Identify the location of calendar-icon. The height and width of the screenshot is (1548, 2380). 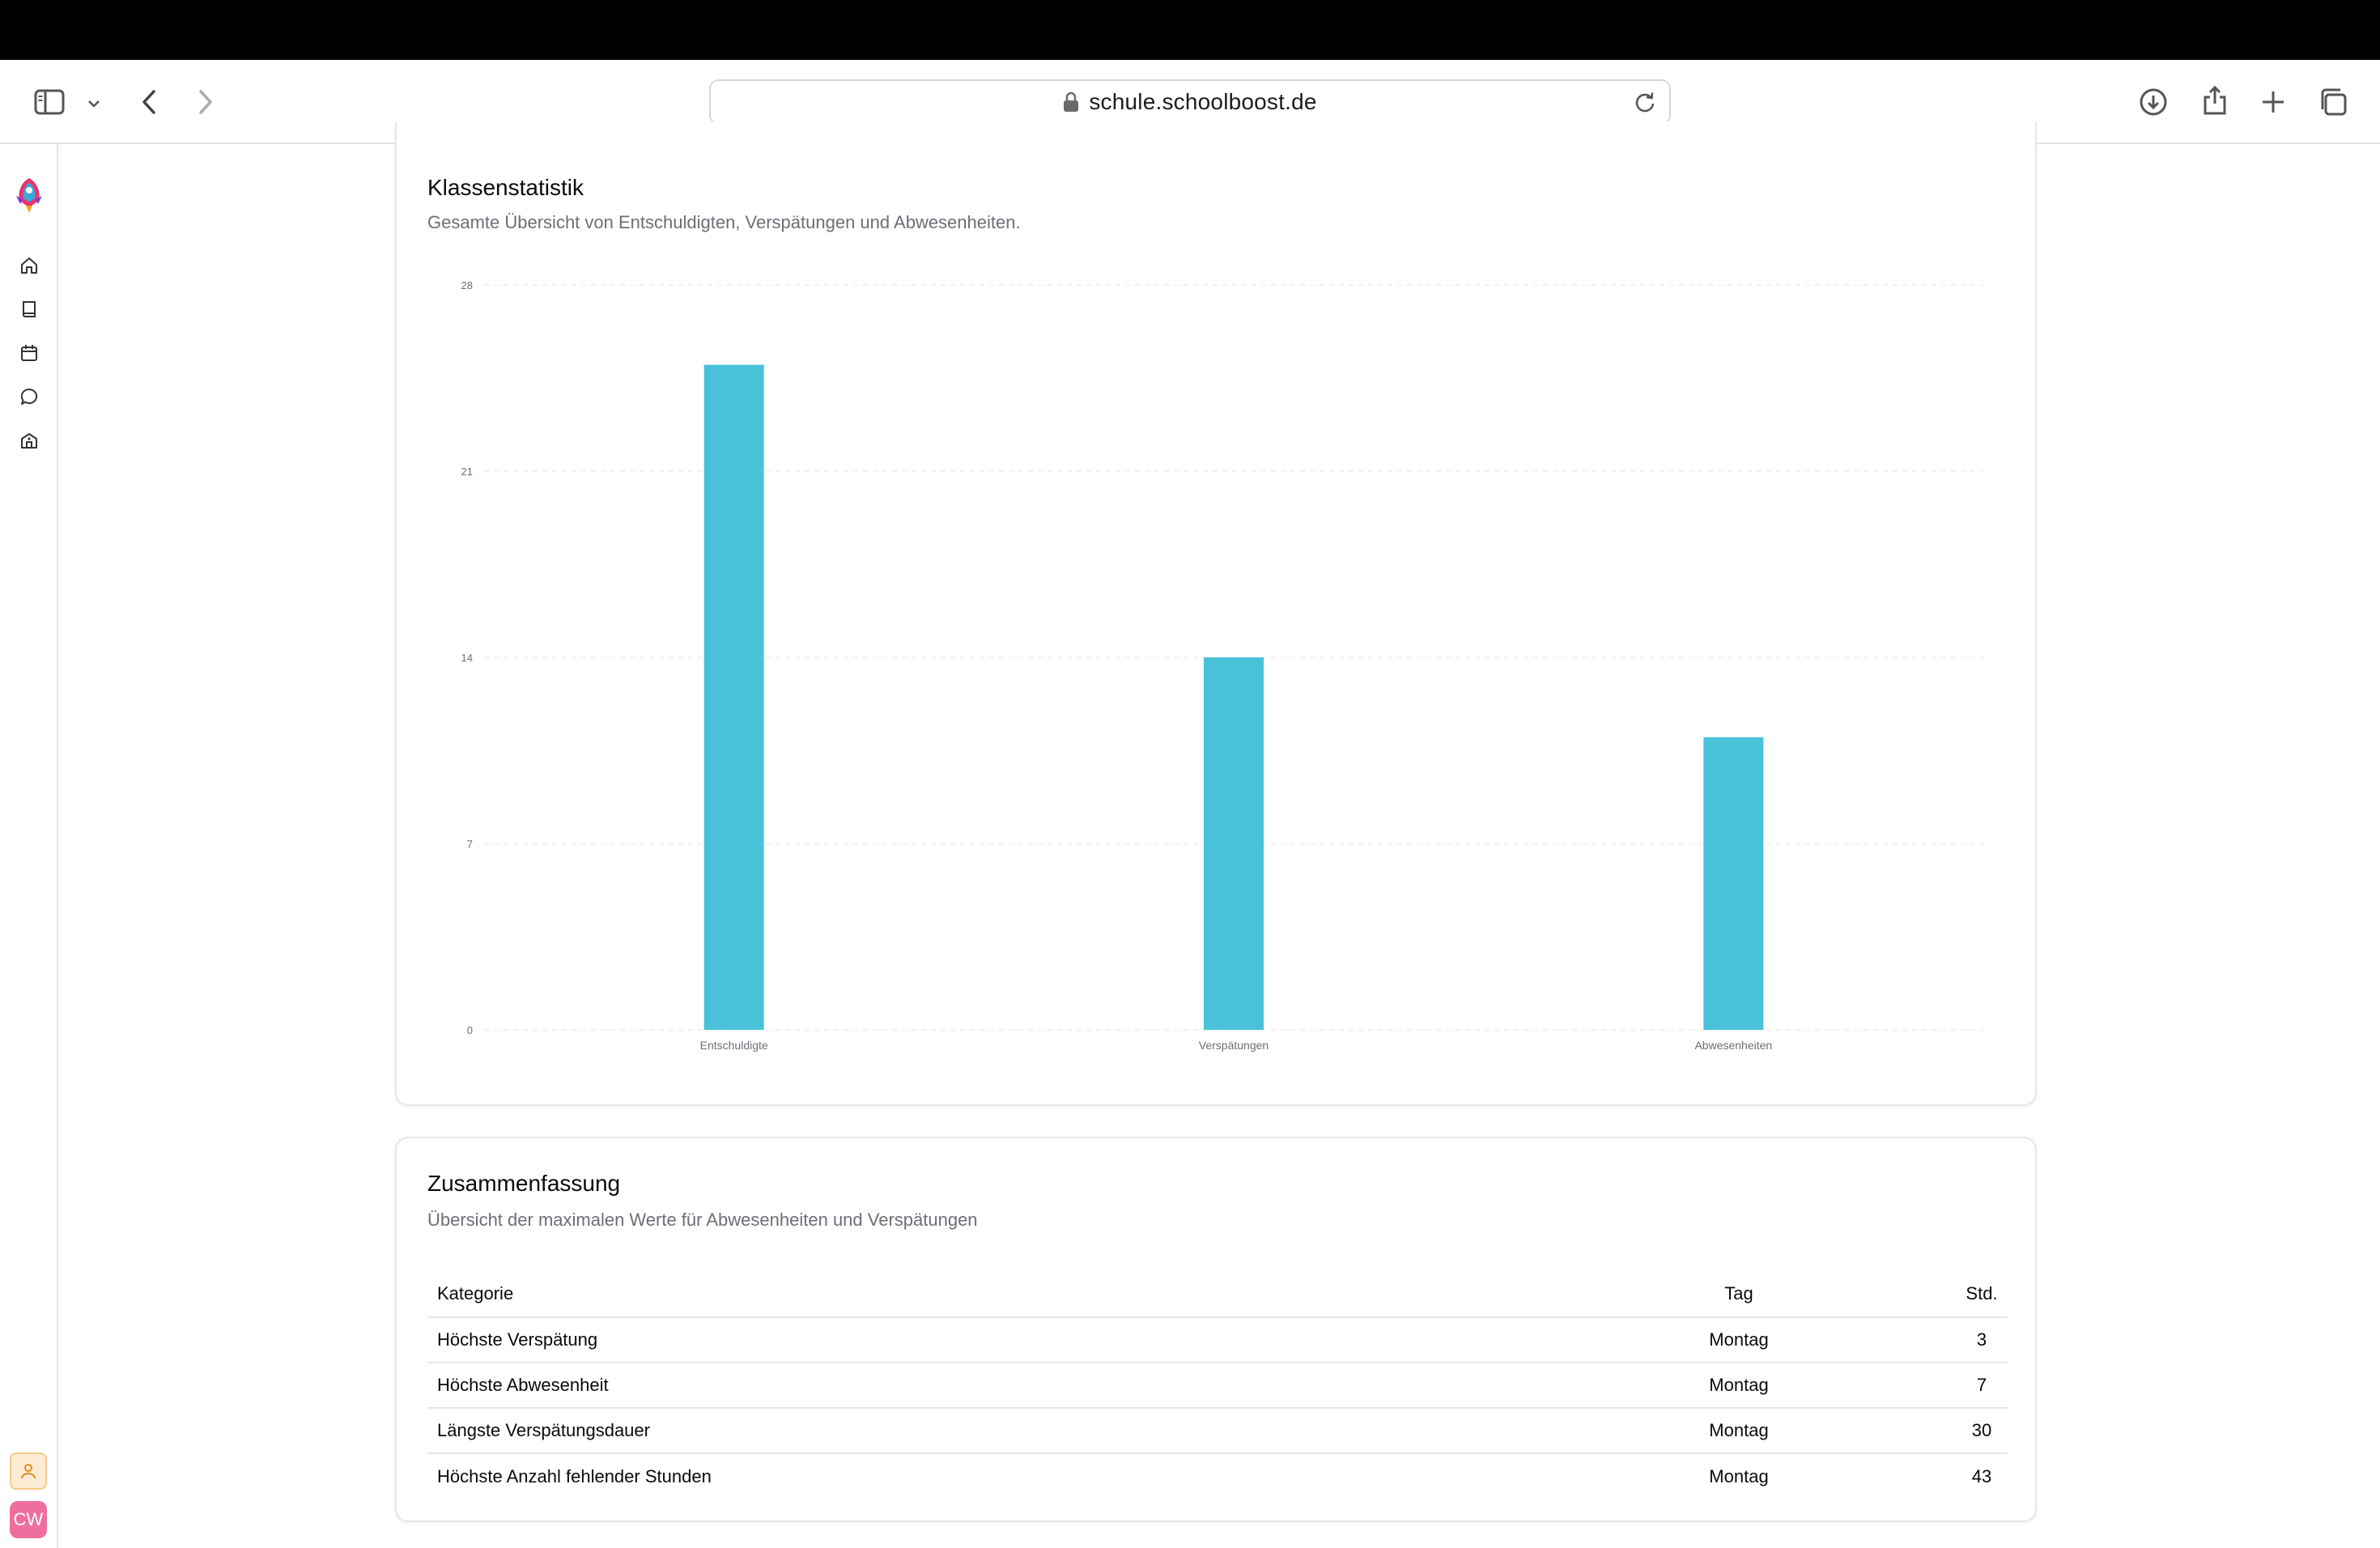
(29, 353).